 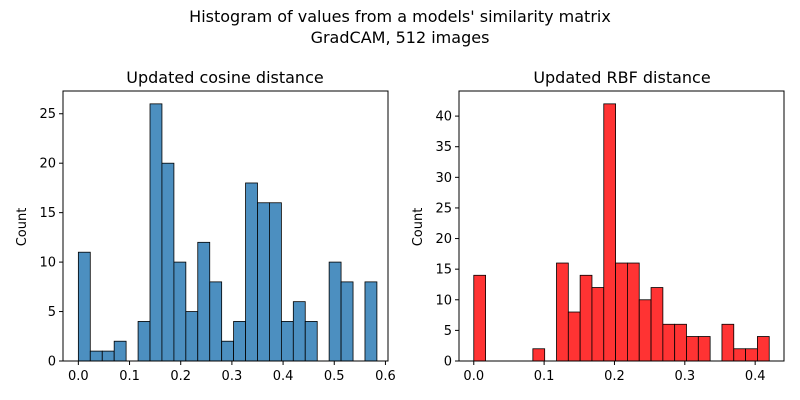 I want to click on rbf-x-axis: 0.0 0.1 0.2 0.3 0.4, so click(x=614, y=372).